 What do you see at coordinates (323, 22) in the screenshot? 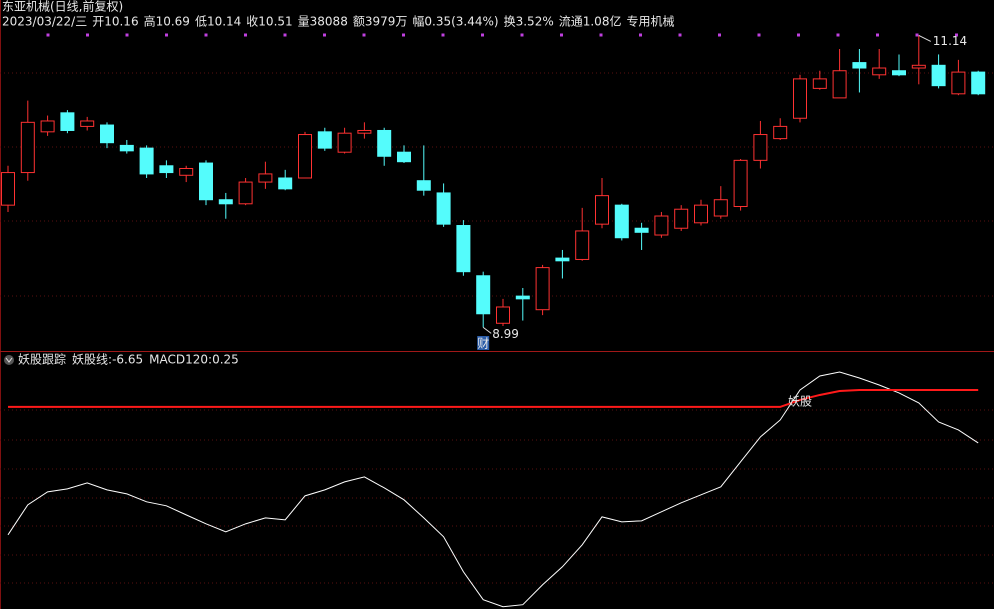
I see `header-field: 量38088` at bounding box center [323, 22].